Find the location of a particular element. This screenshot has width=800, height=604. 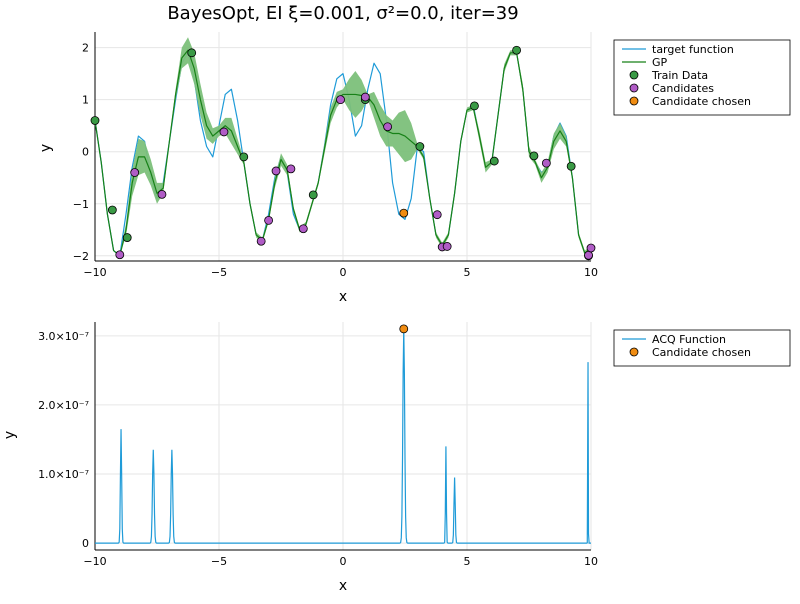

bottom-x-tick-label: 10 is located at coordinates (591, 561).